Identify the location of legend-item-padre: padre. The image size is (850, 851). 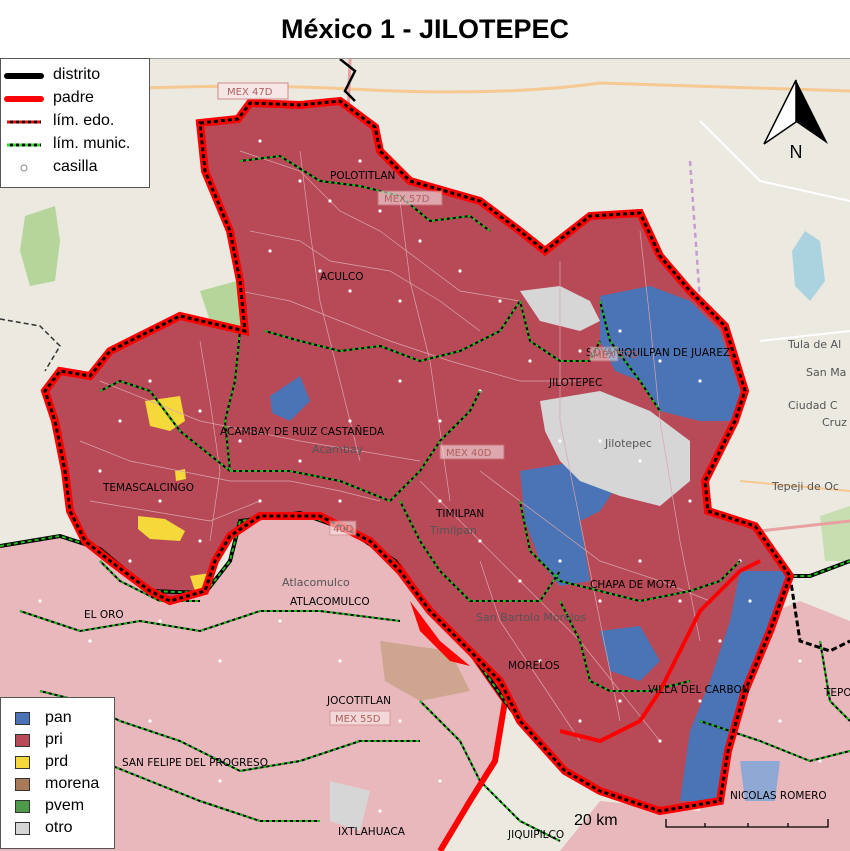
(75, 99).